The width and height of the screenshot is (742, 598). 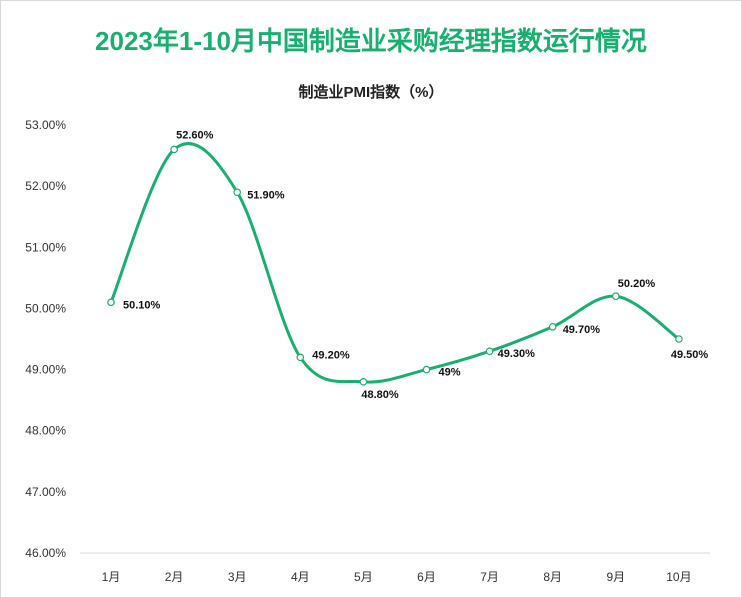 What do you see at coordinates (45, 247) in the screenshot?
I see `y-tick-label: 51.00%` at bounding box center [45, 247].